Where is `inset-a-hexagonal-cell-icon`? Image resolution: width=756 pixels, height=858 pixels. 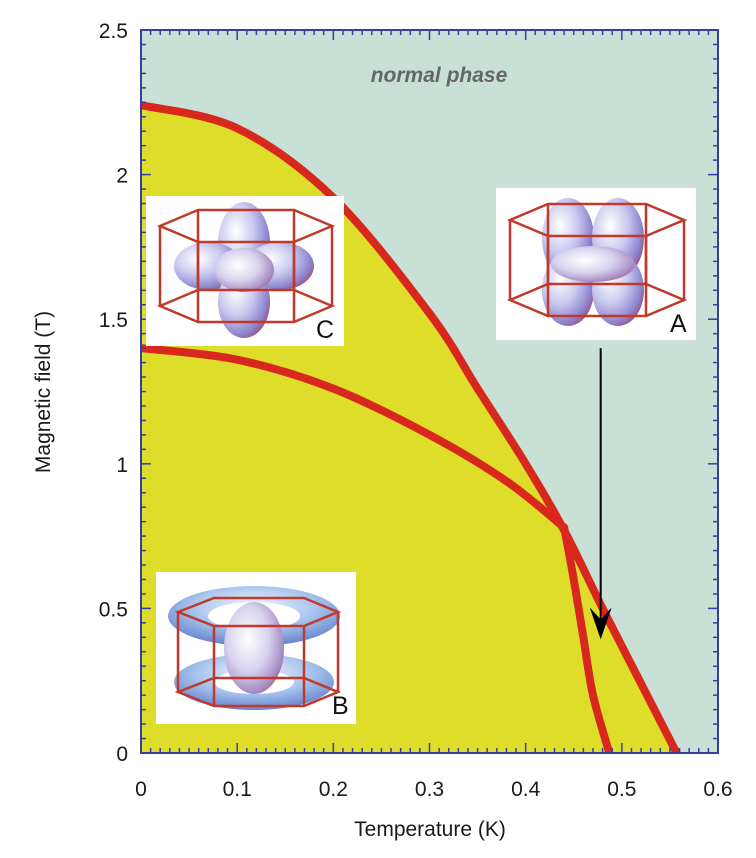
inset-a-hexagonal-cell-icon is located at coordinates (597, 260).